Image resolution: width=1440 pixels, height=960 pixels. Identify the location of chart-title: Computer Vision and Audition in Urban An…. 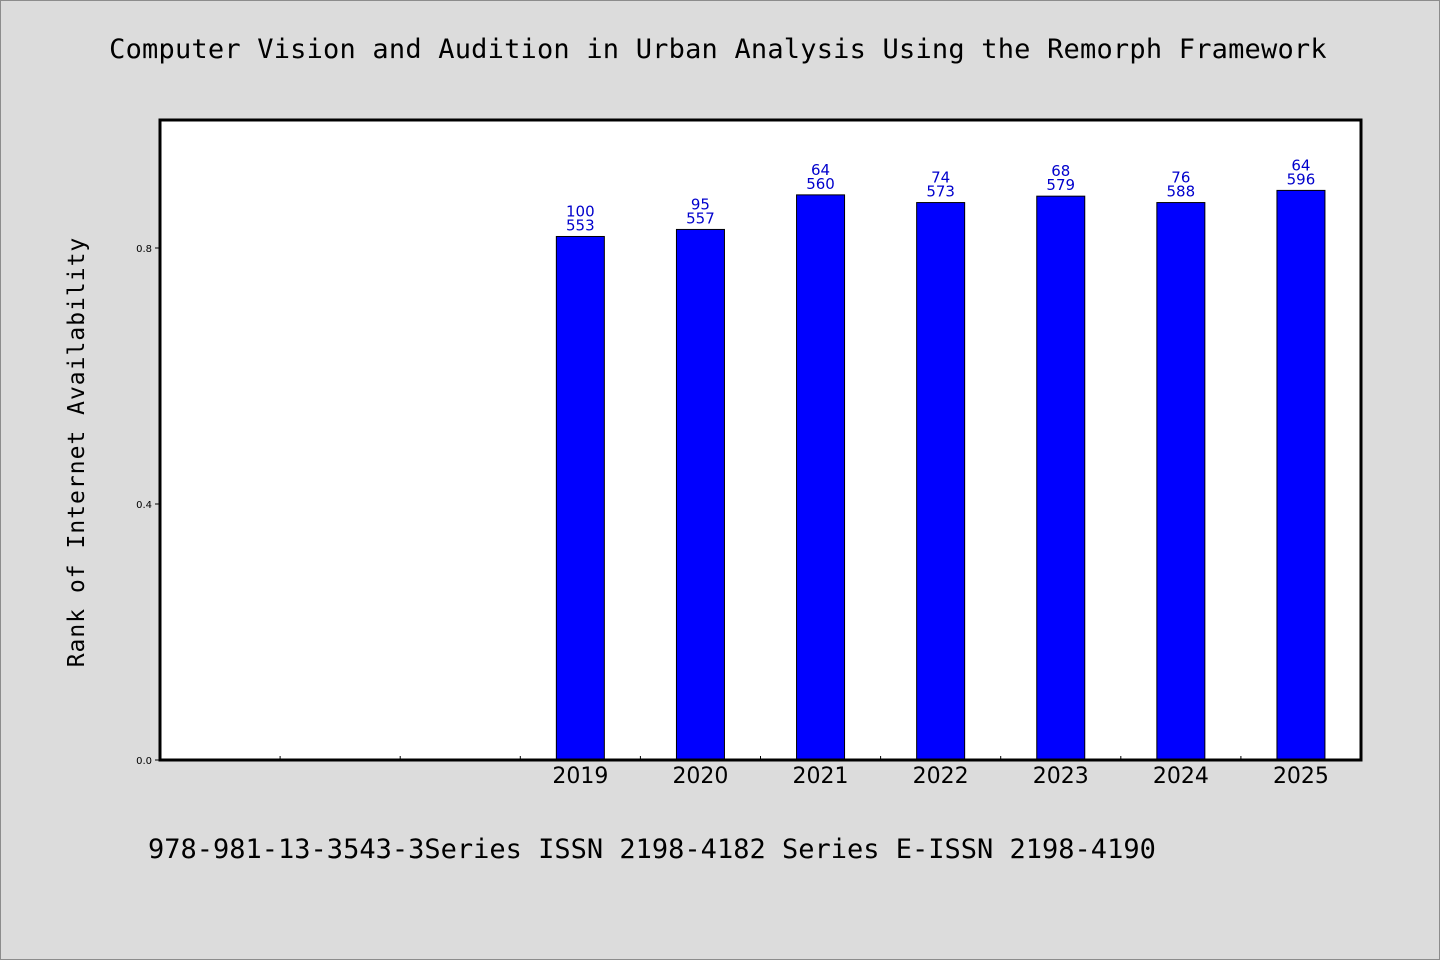
(718, 49).